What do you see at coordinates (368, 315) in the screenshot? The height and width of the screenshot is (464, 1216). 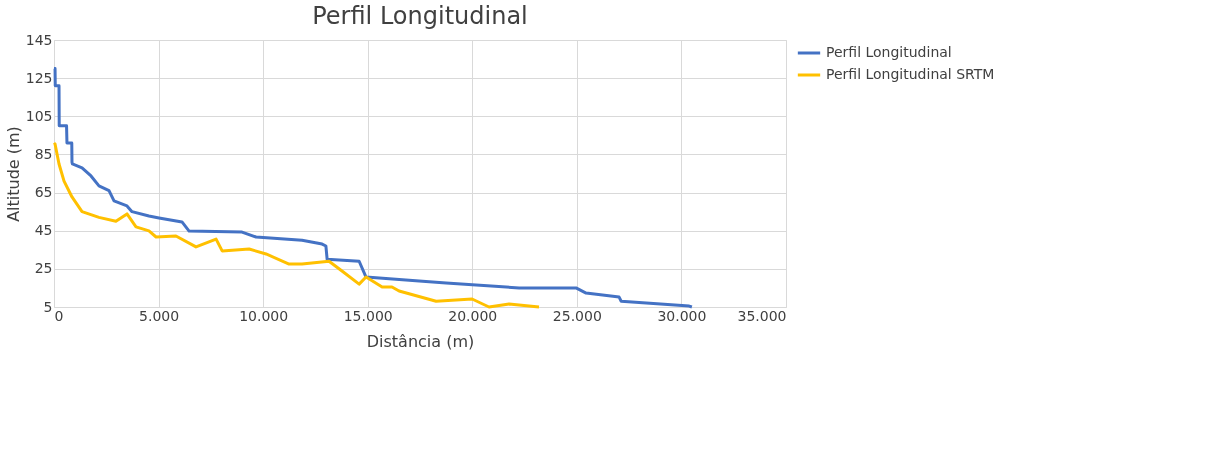 I see `x-tick-label: 15.000` at bounding box center [368, 315].